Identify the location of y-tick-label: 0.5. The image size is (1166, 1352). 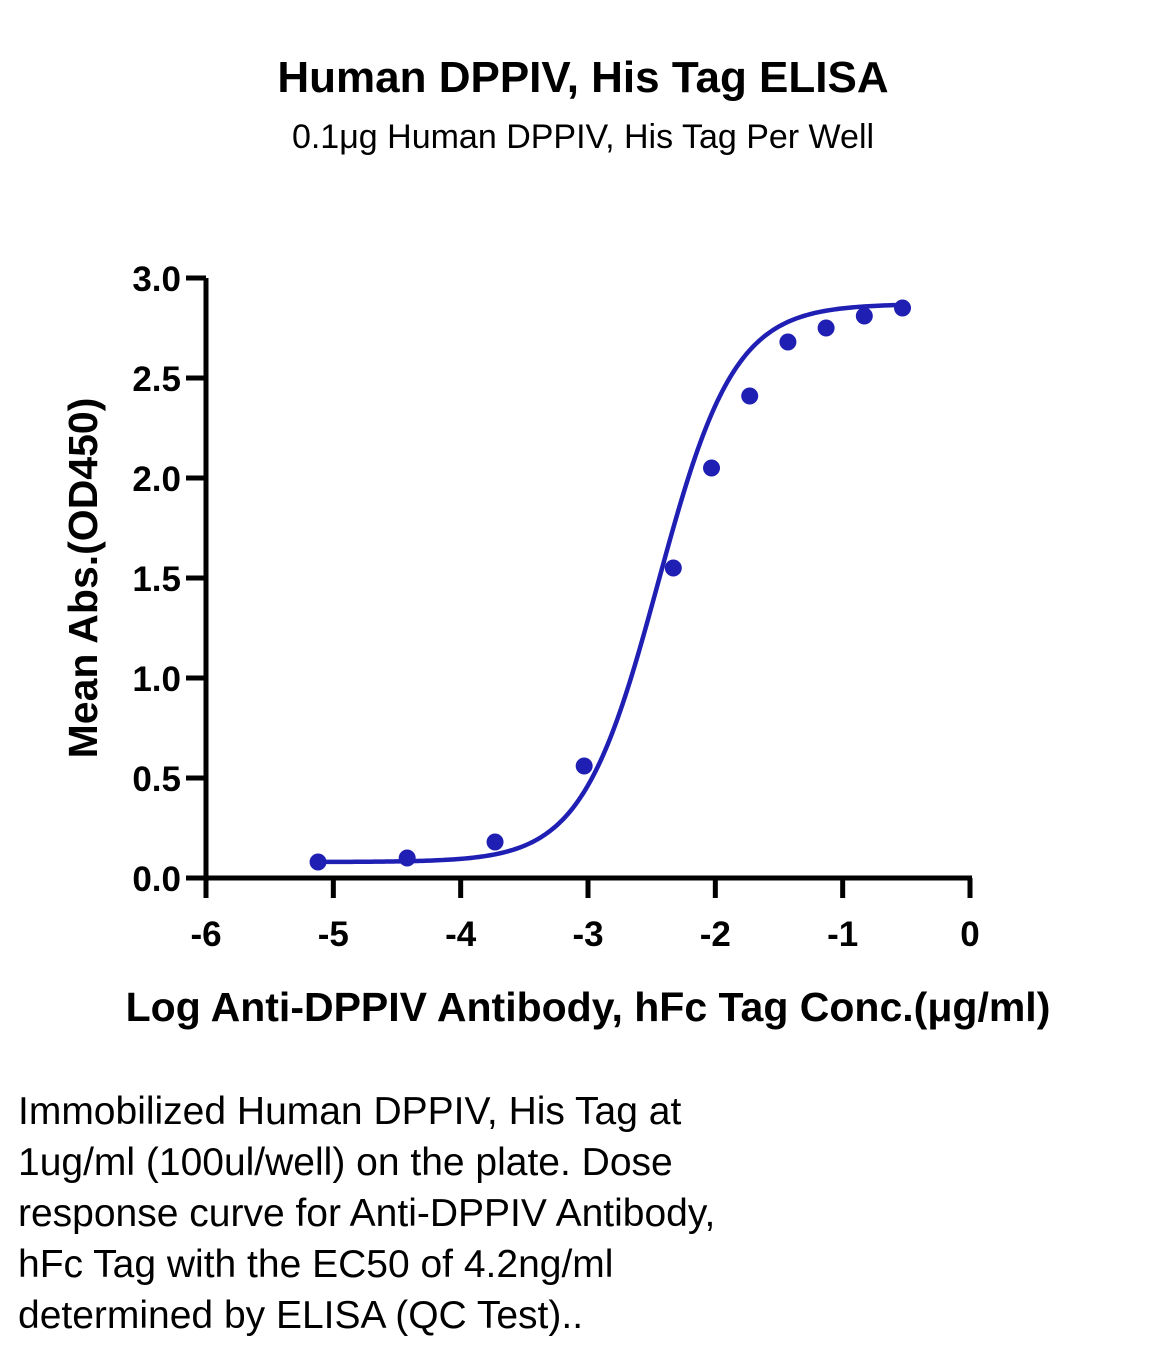
(156, 779).